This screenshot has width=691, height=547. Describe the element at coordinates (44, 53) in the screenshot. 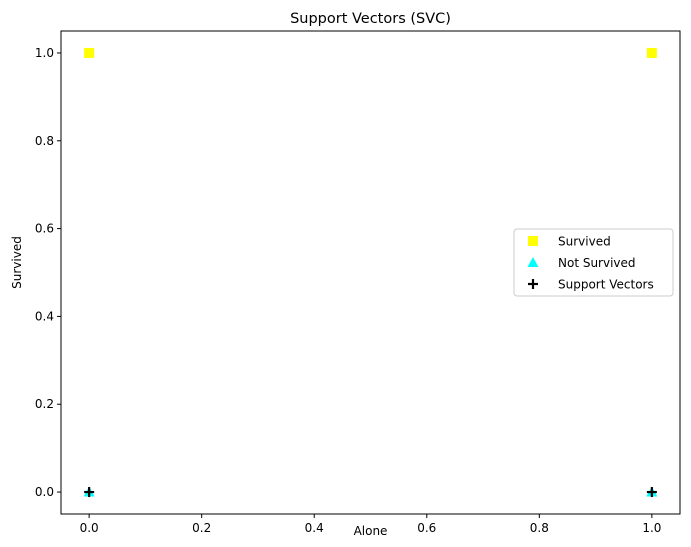

I see `y-tick-label: 1.0` at that location.